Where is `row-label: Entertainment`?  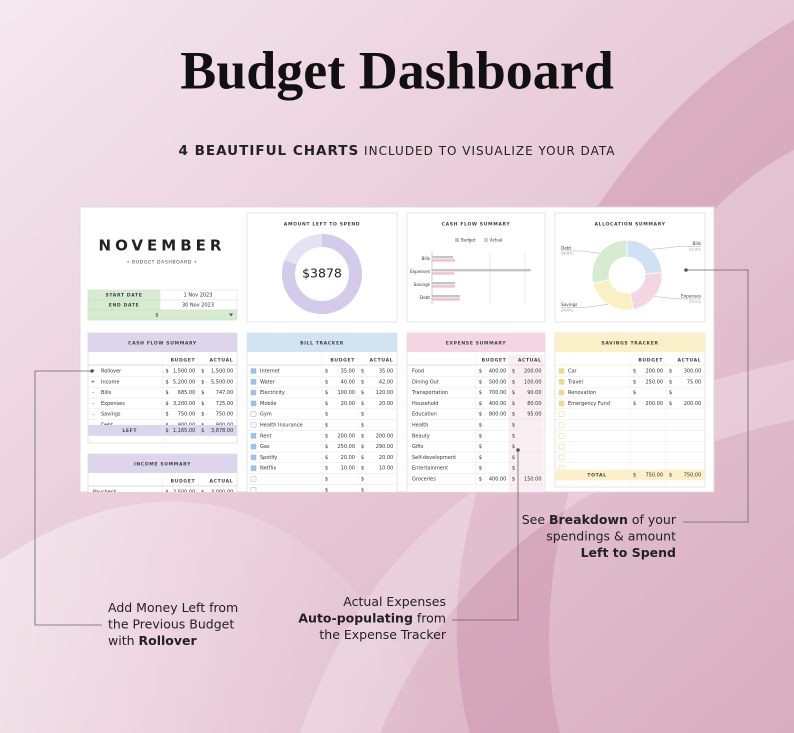
row-label: Entertainment is located at coordinates (430, 469).